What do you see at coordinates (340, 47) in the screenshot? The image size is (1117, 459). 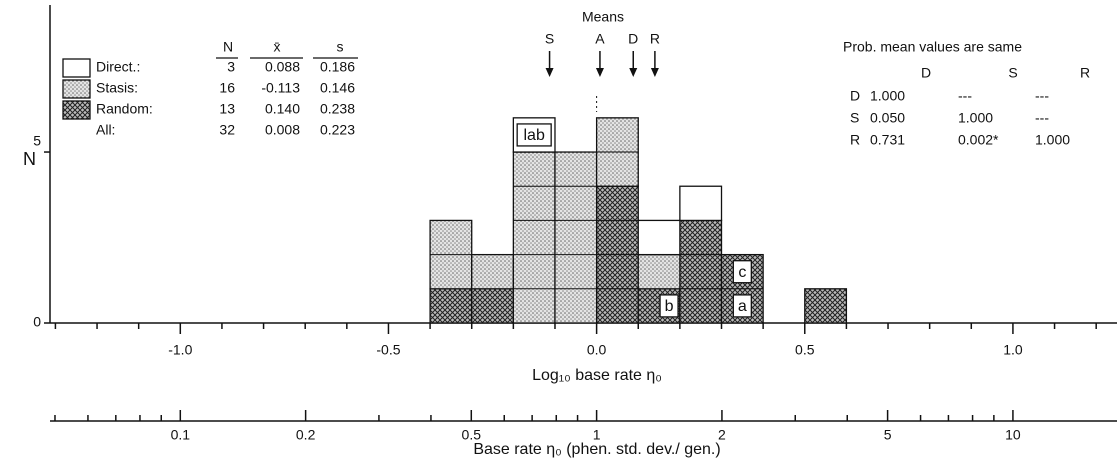 I see `stats-header: s` at bounding box center [340, 47].